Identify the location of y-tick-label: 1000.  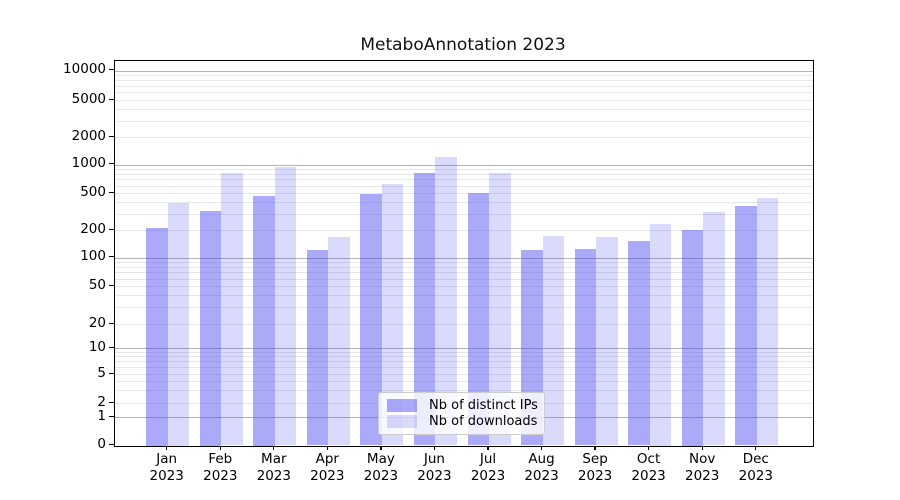
(88, 163).